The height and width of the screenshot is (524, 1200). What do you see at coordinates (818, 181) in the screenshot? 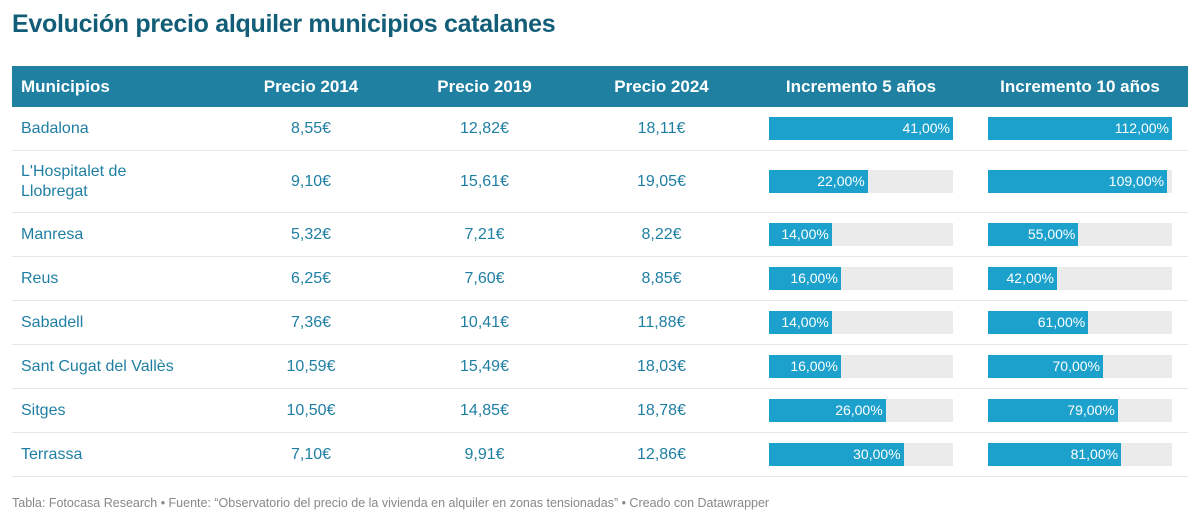
I see `incremento-5-bar: 22,00%` at bounding box center [818, 181].